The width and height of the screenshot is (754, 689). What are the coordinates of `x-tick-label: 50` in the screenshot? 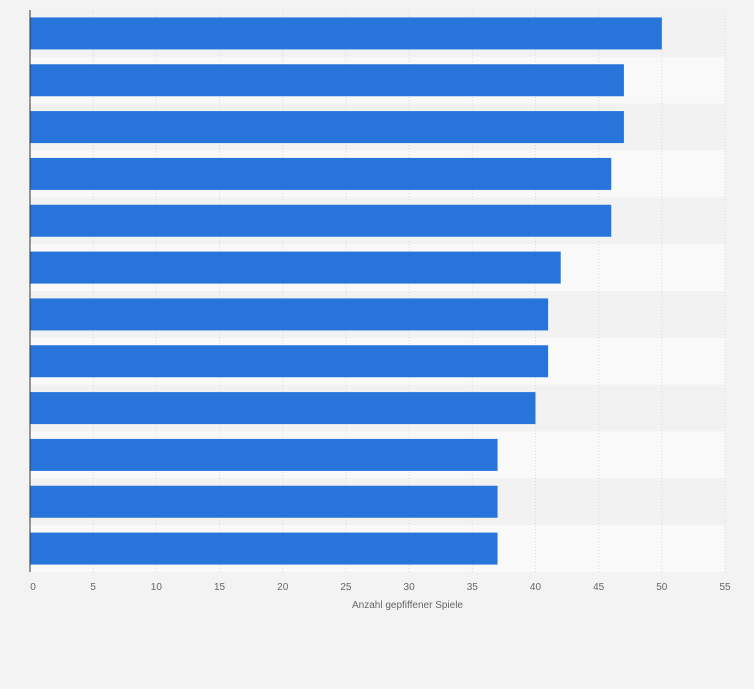 It's located at (662, 587).